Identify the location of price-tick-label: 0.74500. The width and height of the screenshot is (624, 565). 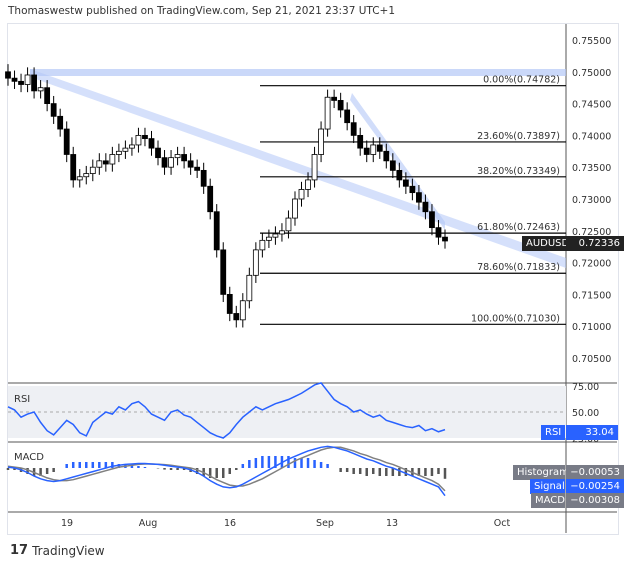
(591, 105).